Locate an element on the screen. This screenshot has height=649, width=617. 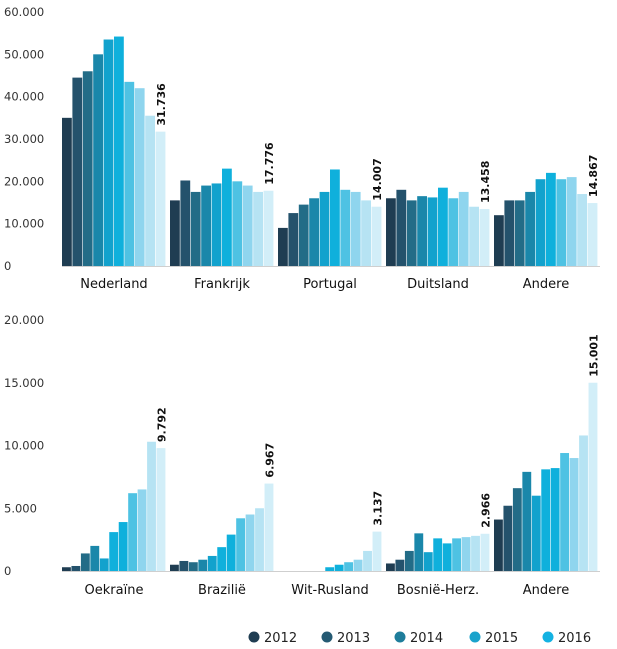
legend-item: 2015 is located at coordinates (493, 638).